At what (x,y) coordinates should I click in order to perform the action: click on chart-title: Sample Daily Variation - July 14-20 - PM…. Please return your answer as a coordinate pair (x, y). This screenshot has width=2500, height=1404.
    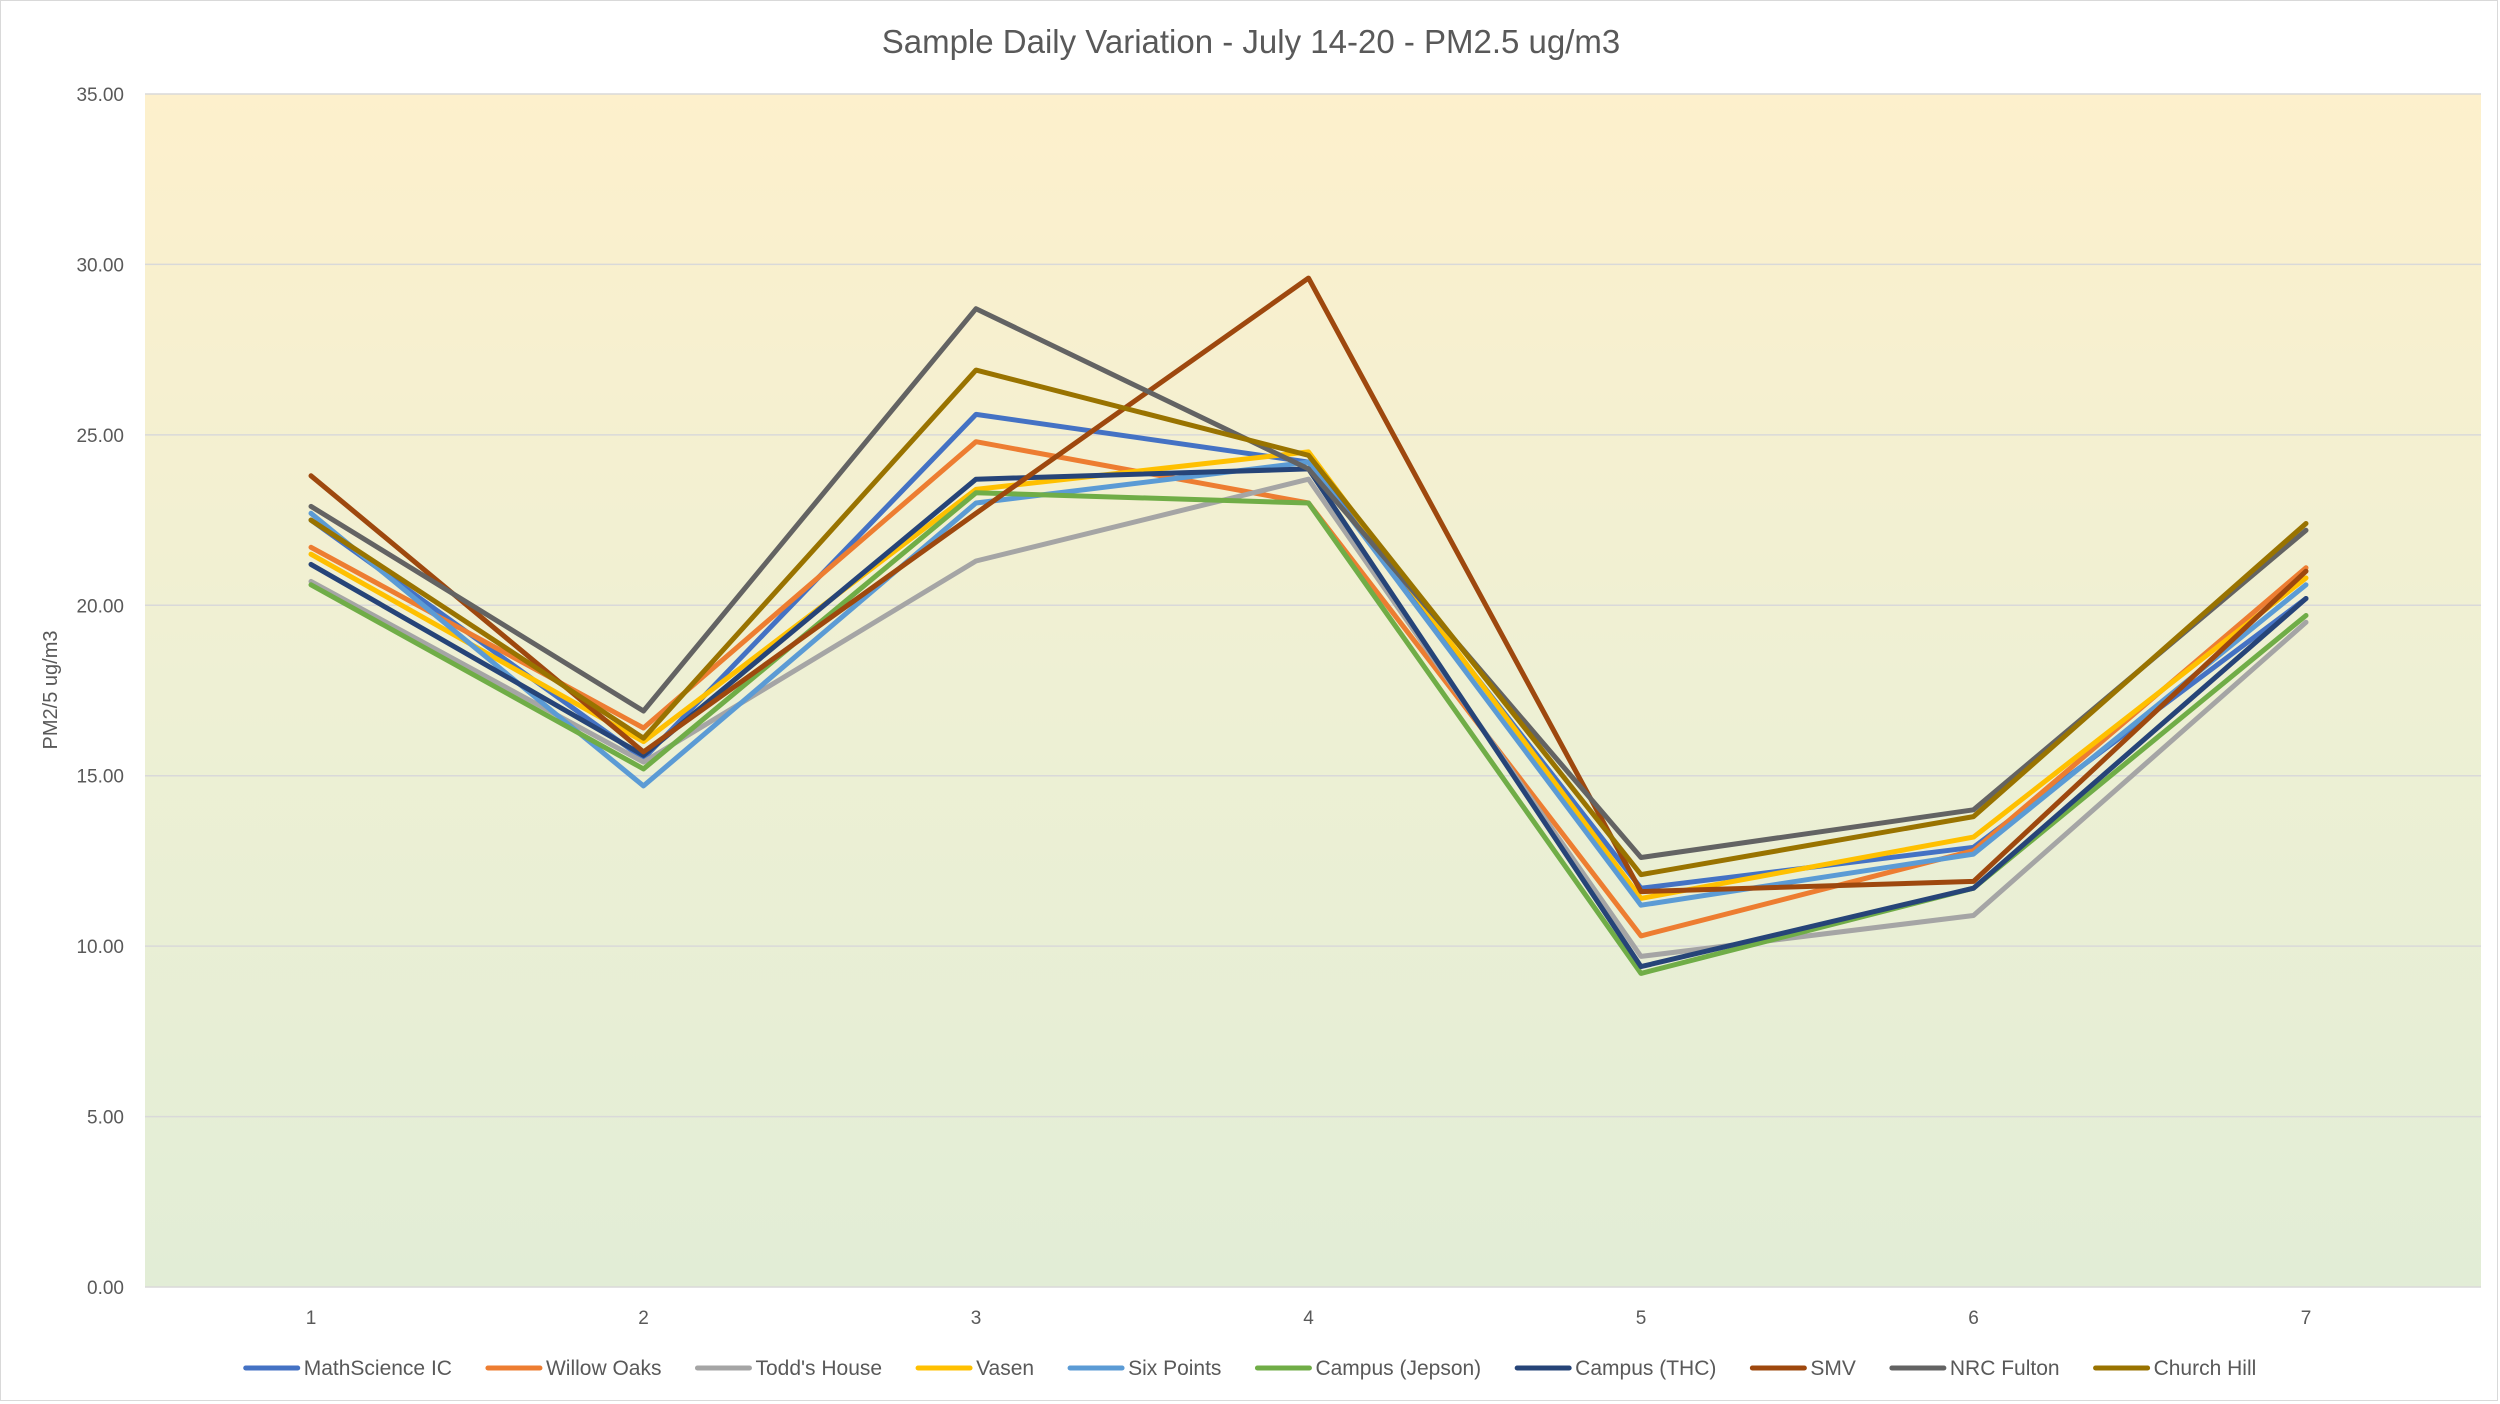
    Looking at the image, I should click on (1251, 41).